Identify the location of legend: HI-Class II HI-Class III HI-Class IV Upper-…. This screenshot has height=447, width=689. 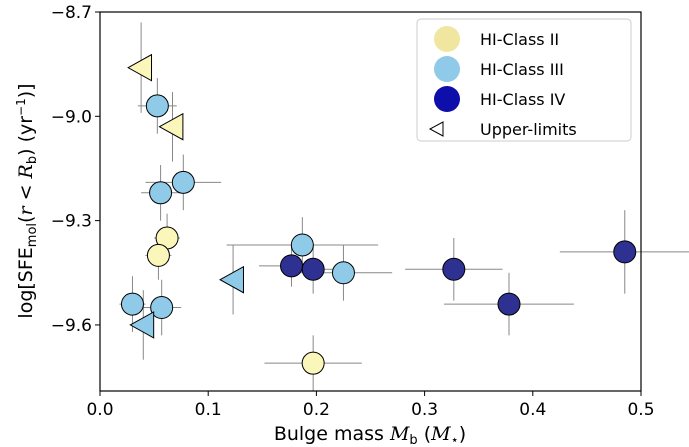
(524, 80).